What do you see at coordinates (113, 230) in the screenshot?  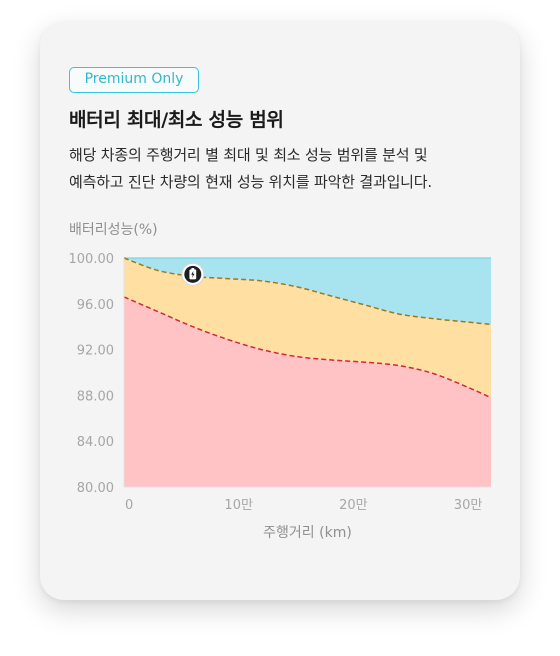 I see `y-axis-label: 배터리성능(%)` at bounding box center [113, 230].